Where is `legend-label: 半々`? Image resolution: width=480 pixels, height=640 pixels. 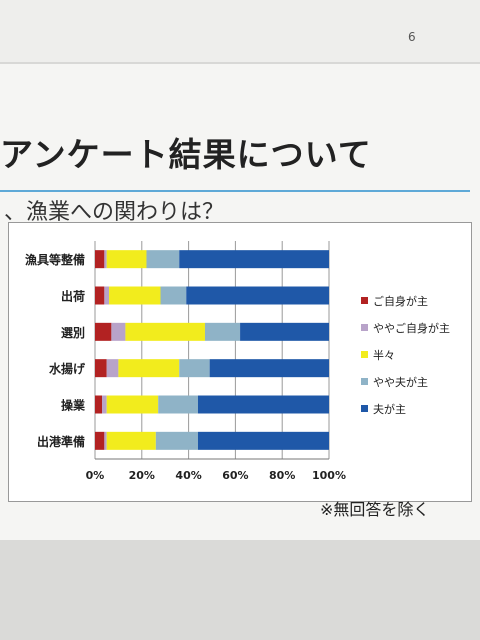 legend-label: 半々 is located at coordinates (384, 355).